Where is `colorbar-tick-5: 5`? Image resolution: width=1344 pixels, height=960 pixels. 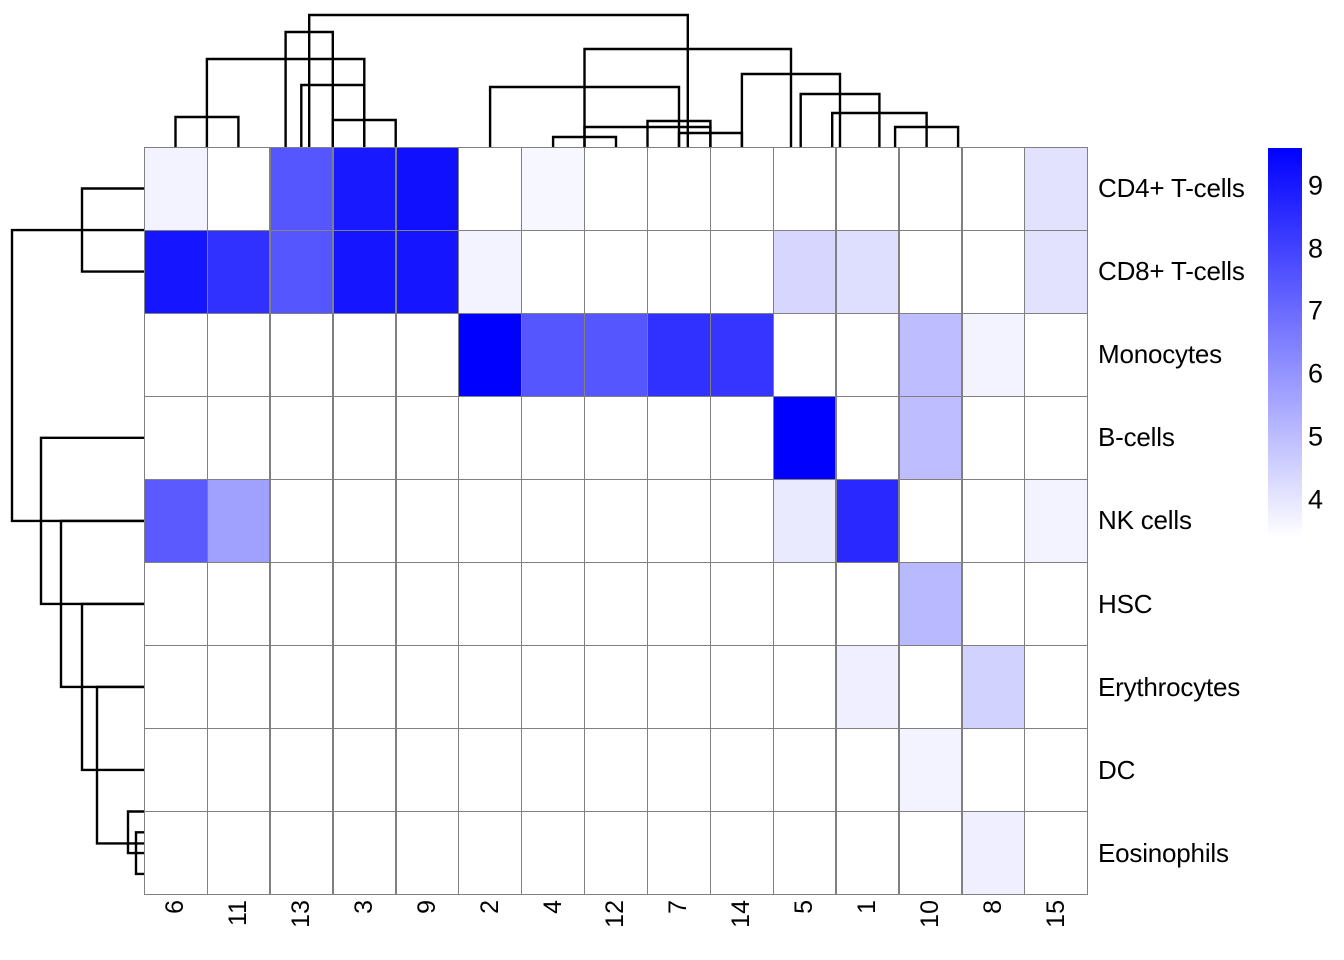 colorbar-tick-5: 5 is located at coordinates (1316, 436).